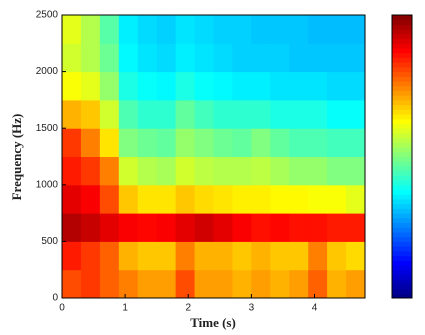 This screenshot has height=335, width=425. I want to click on x-axis-label: Time (s), so click(213, 322).